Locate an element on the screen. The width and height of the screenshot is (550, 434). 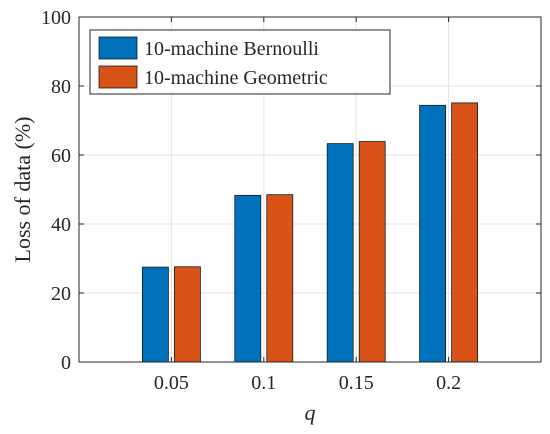
y-tick-label: 60 is located at coordinates (61, 156).